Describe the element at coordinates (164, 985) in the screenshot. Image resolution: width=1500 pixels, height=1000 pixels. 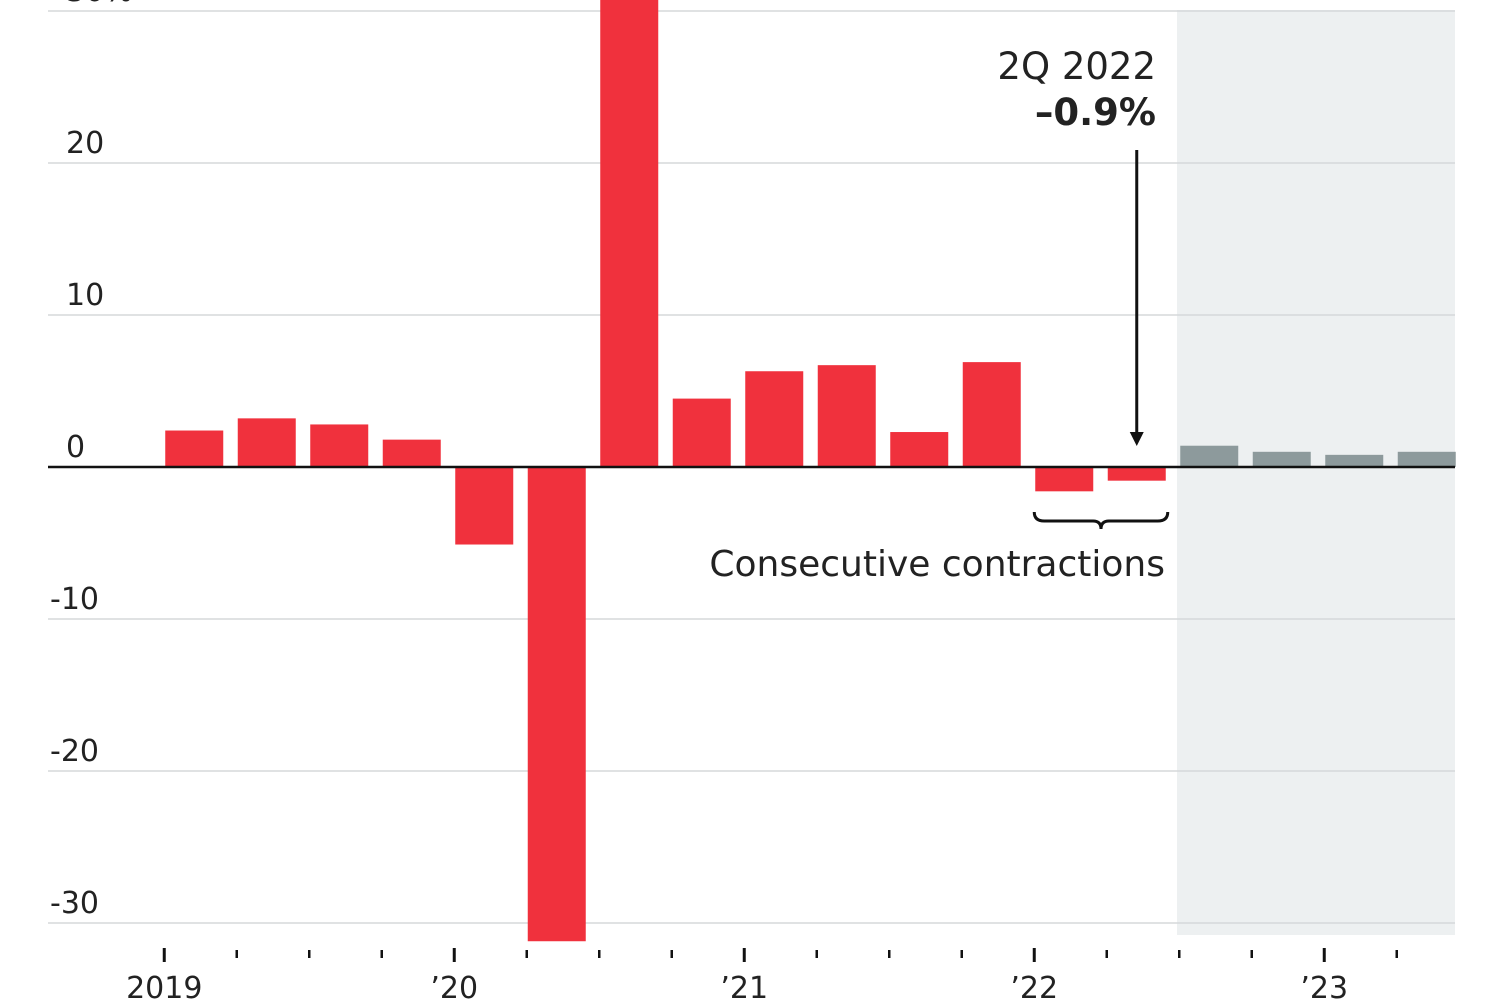
I see `x-tick-label: 2019` at that location.